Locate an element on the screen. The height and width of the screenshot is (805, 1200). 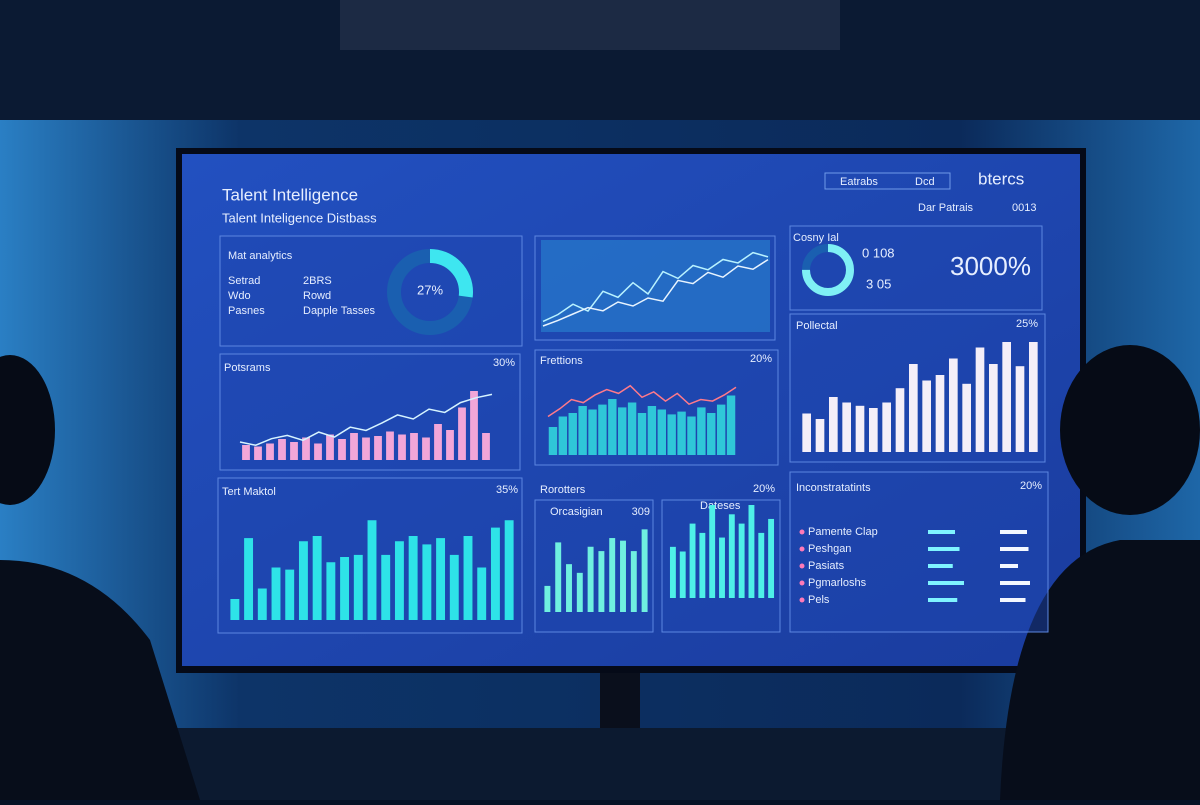
badge: 20% is located at coordinates (1031, 486).